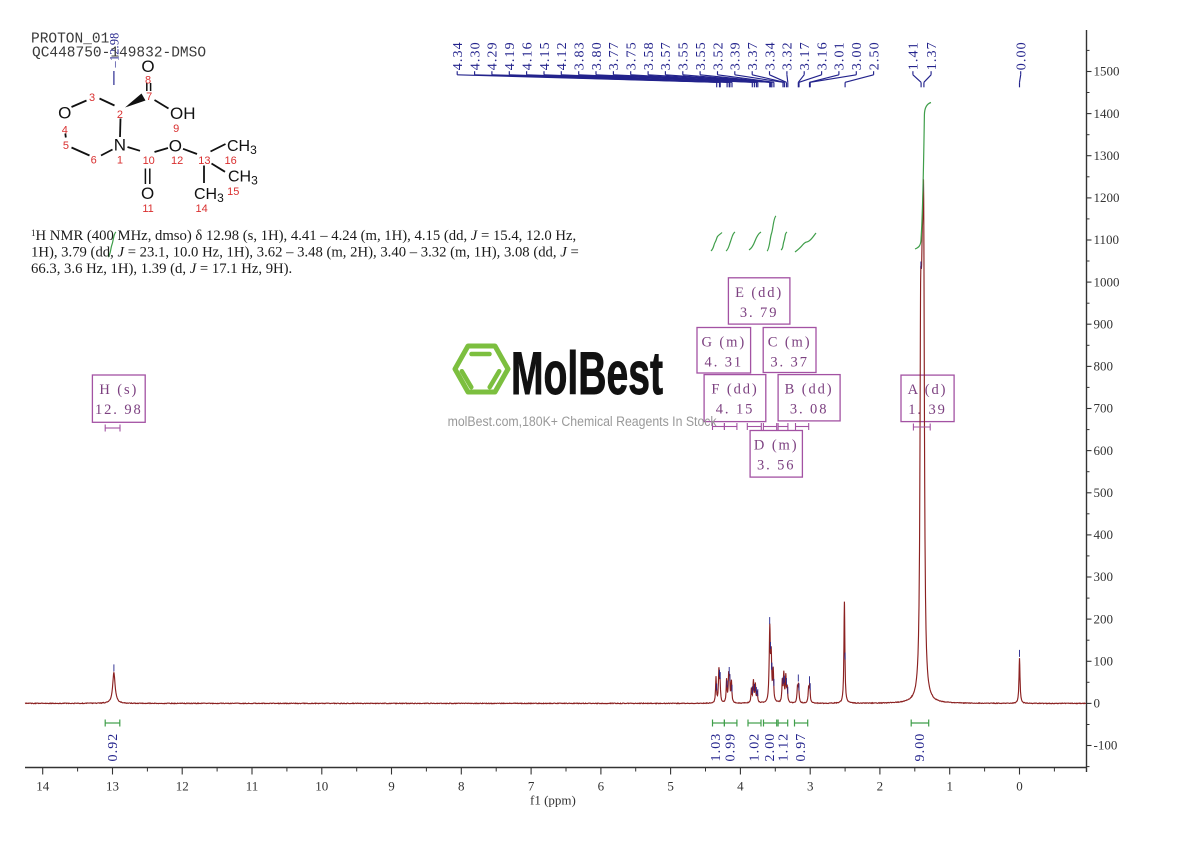  What do you see at coordinates (759, 293) in the screenshot?
I see `svg-text: E (dd)` at bounding box center [759, 293].